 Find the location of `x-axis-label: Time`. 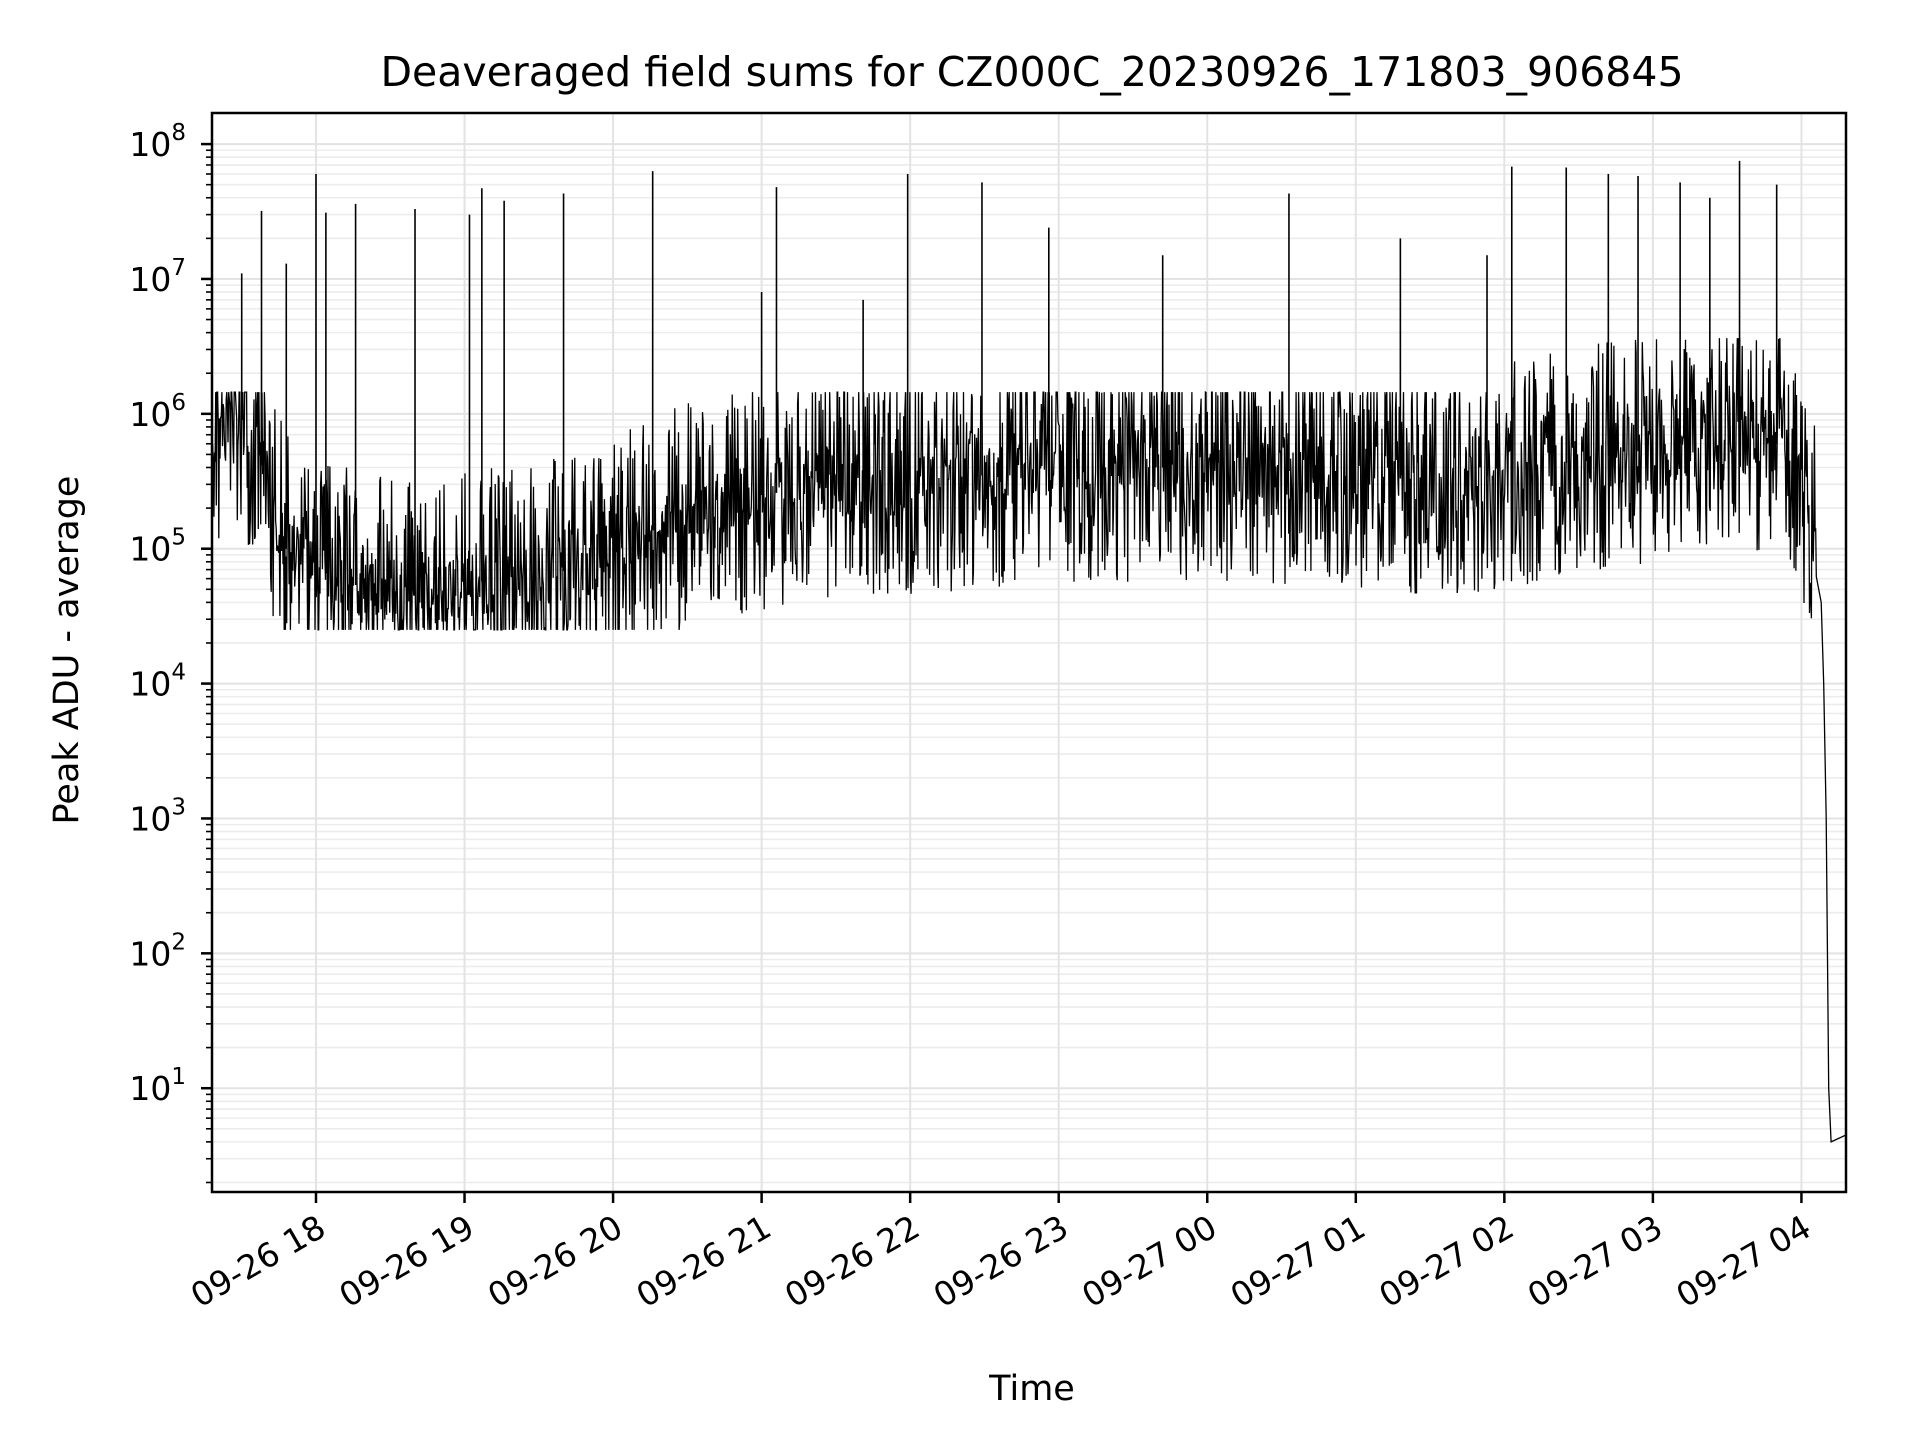

x-axis-label: Time is located at coordinates (1031, 1389).